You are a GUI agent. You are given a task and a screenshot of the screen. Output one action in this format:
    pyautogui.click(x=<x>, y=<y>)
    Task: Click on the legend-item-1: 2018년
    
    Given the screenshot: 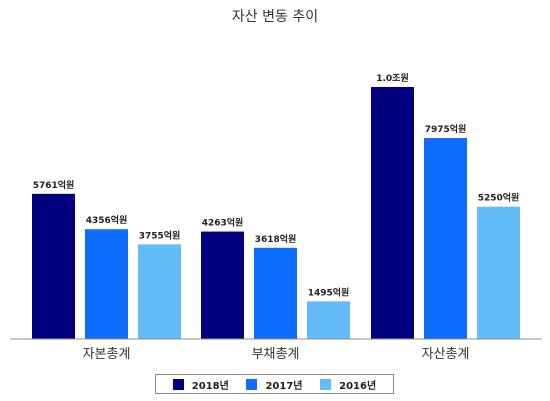 What is the action you would take?
    pyautogui.click(x=200, y=384)
    